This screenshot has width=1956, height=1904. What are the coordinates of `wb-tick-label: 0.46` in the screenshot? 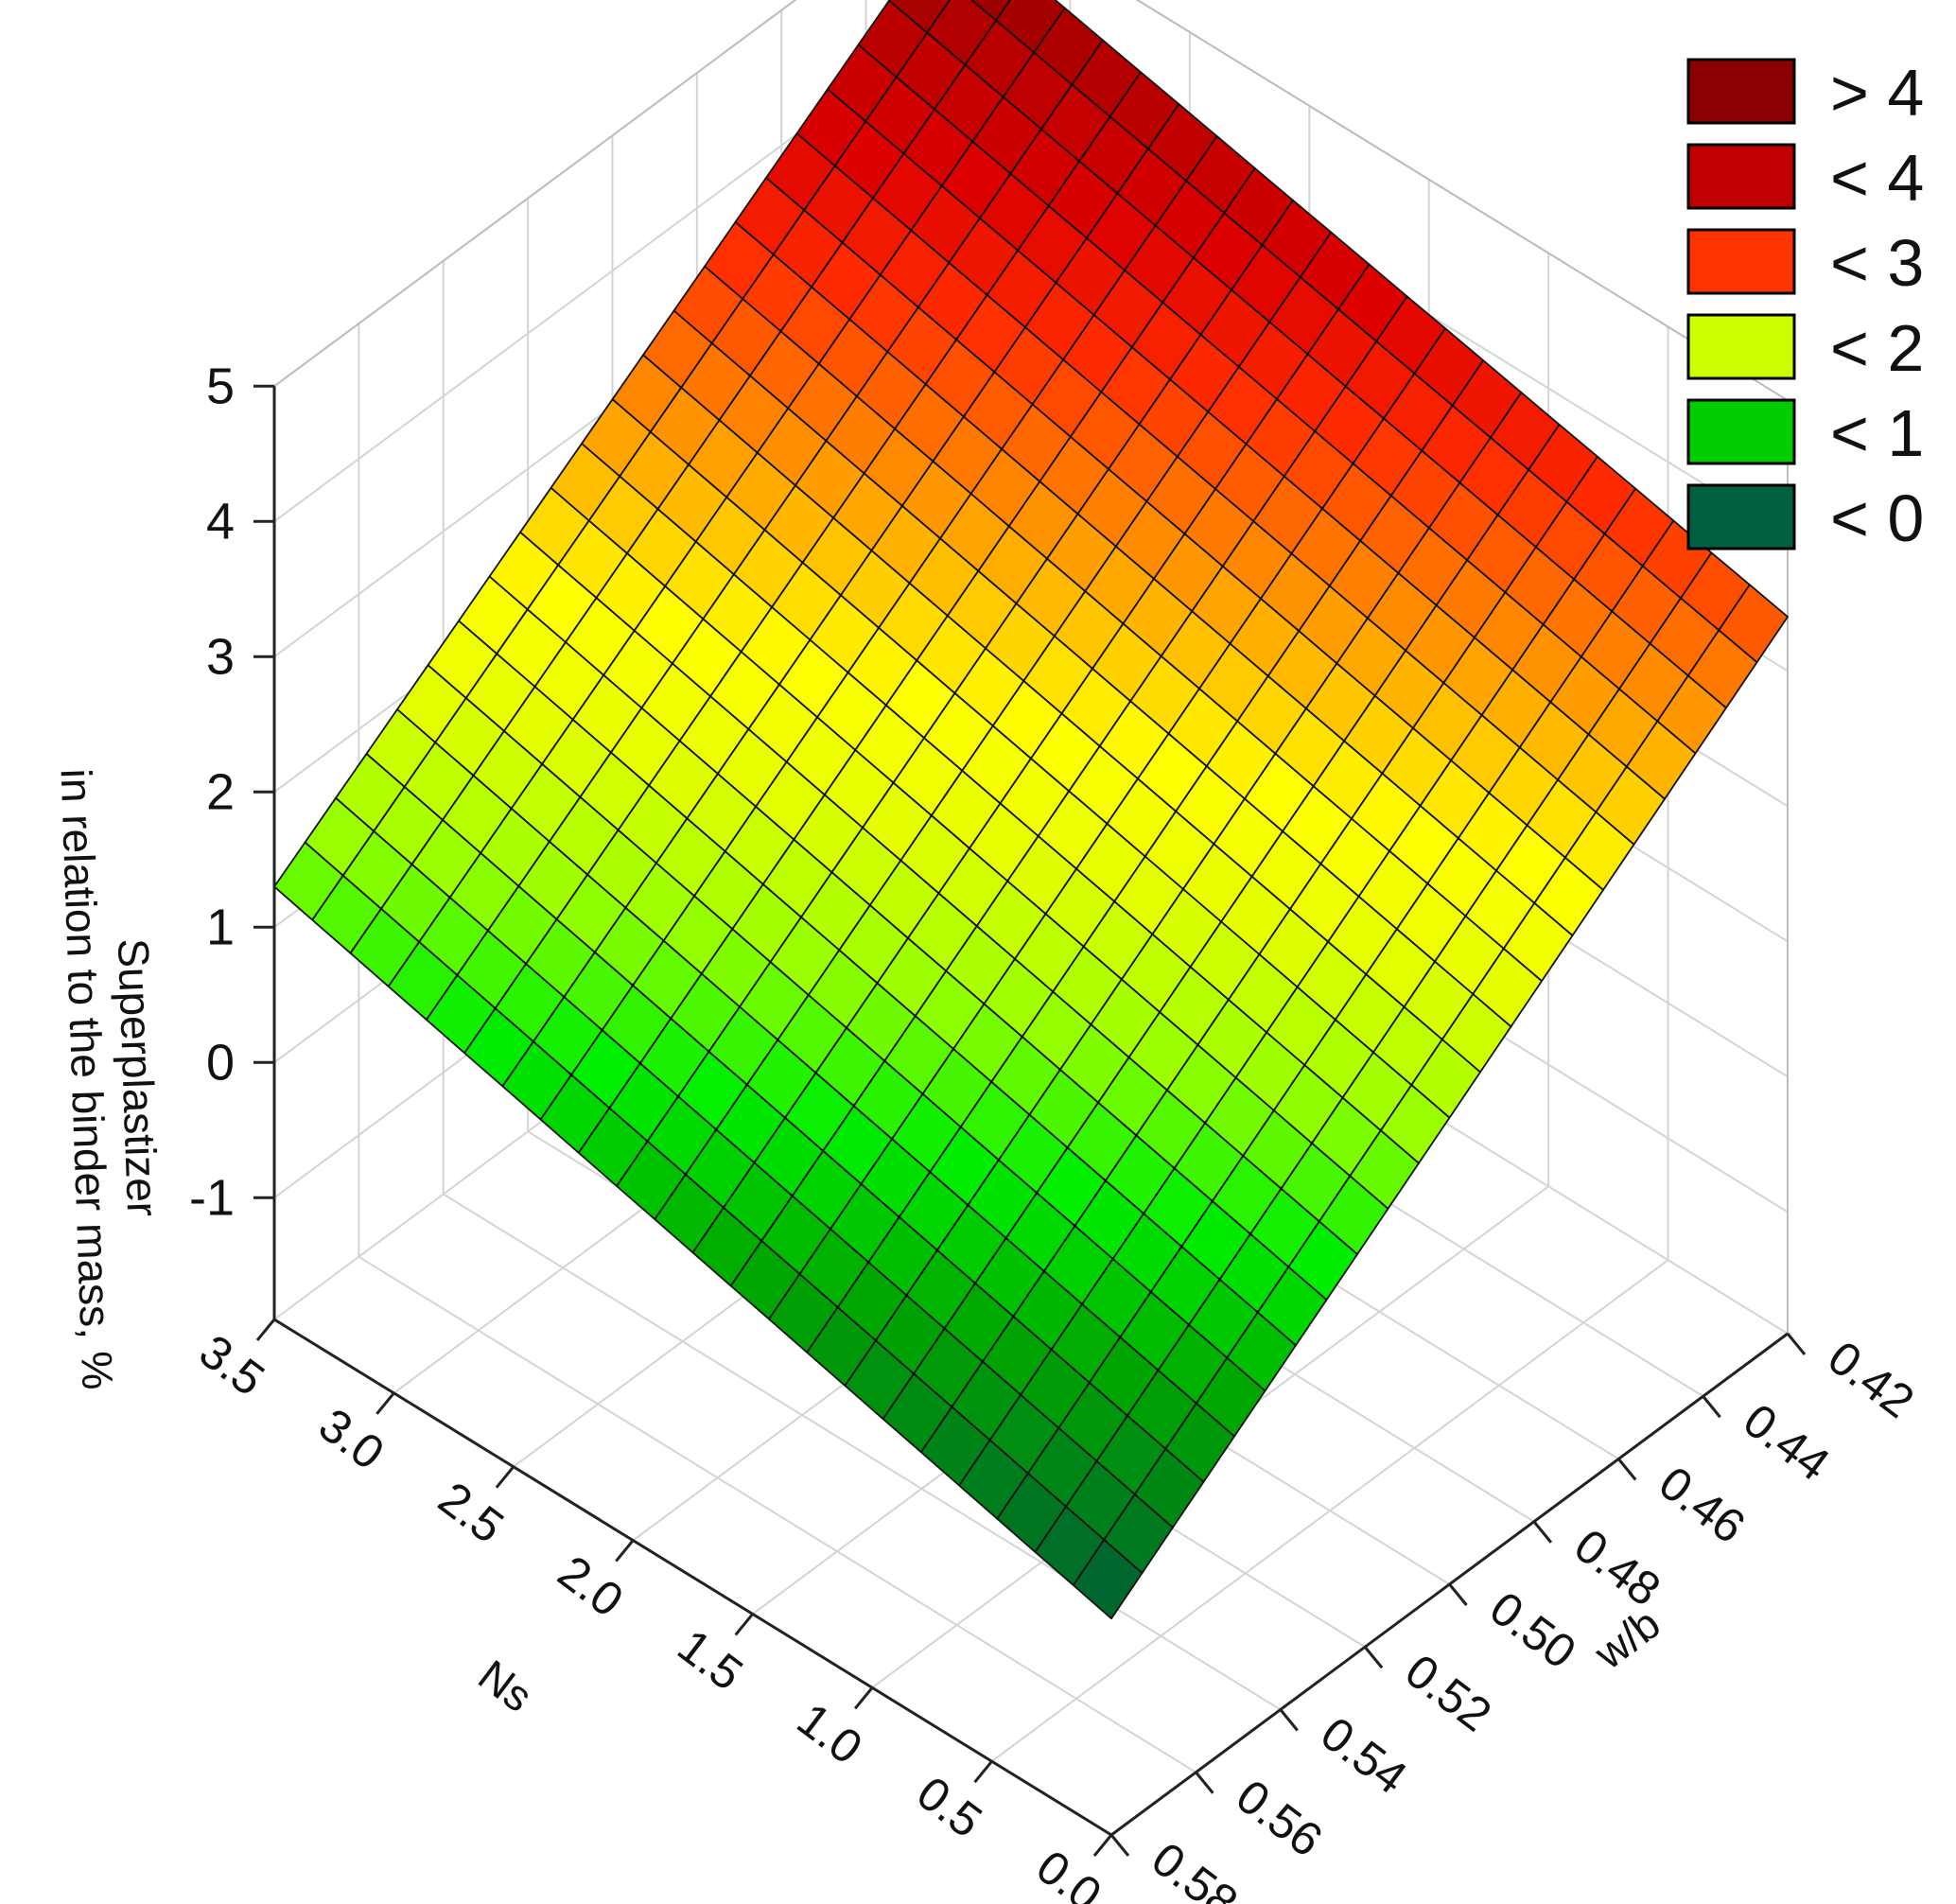 It's located at (1702, 1504).